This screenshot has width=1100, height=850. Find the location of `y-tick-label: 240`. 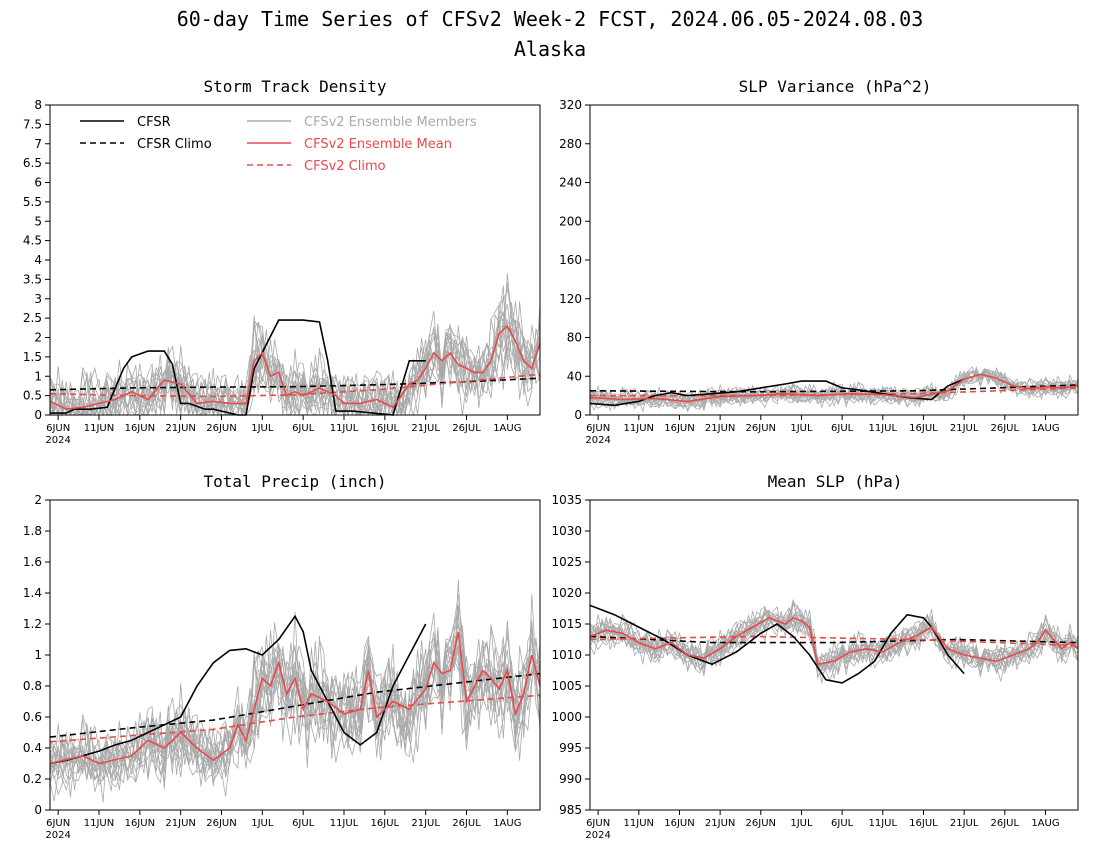

y-tick-label: 240 is located at coordinates (570, 183).